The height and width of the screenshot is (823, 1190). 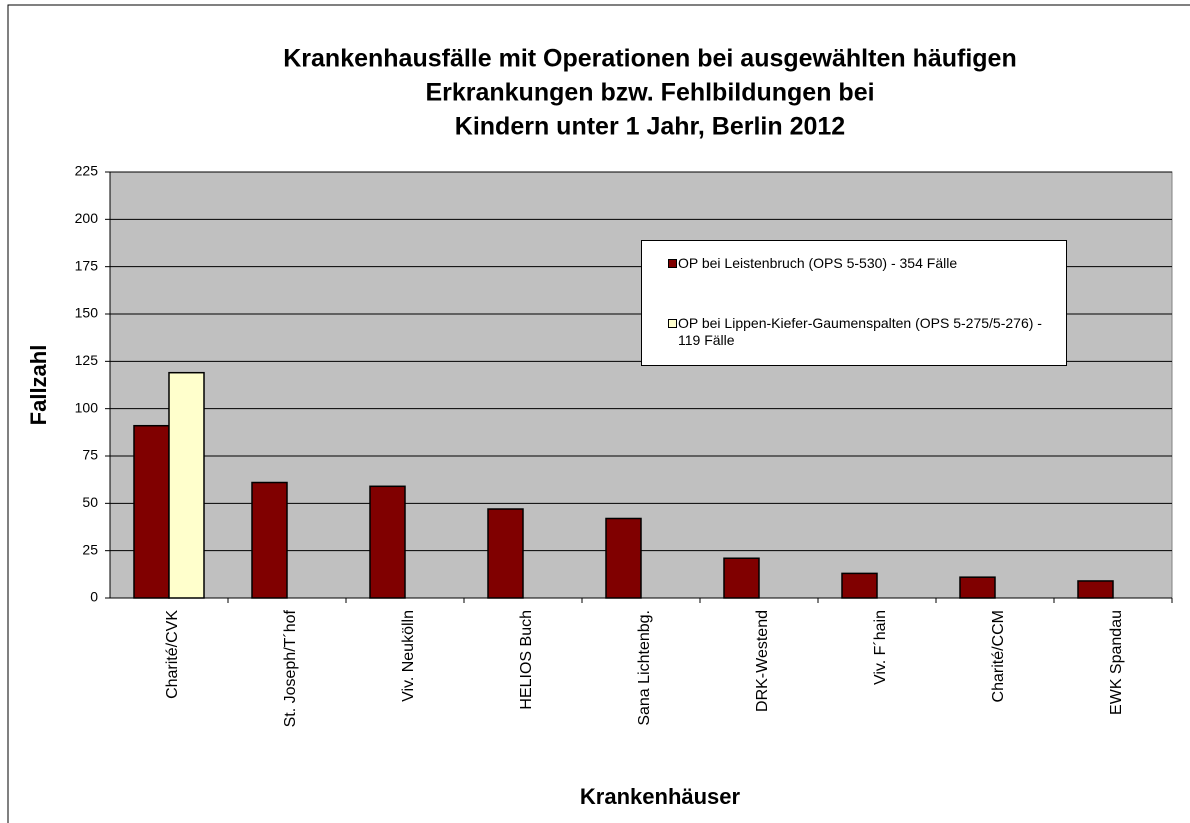 What do you see at coordinates (87, 171) in the screenshot?
I see `y-tick-label: 225` at bounding box center [87, 171].